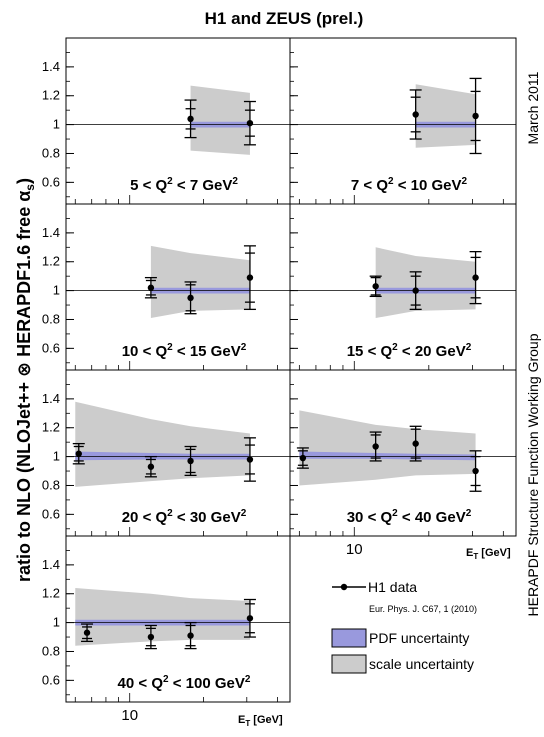  What do you see at coordinates (284, 18) in the screenshot?
I see `chart-title: H1 and ZEUS (prel.)` at bounding box center [284, 18].